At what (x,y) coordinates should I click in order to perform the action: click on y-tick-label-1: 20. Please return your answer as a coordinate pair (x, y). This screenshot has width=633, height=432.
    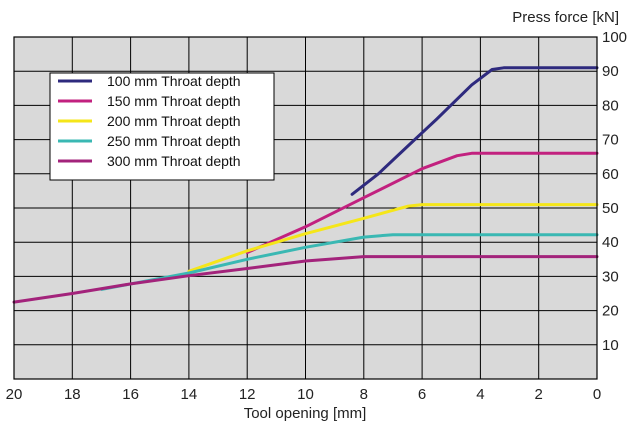
    Looking at the image, I should click on (610, 311).